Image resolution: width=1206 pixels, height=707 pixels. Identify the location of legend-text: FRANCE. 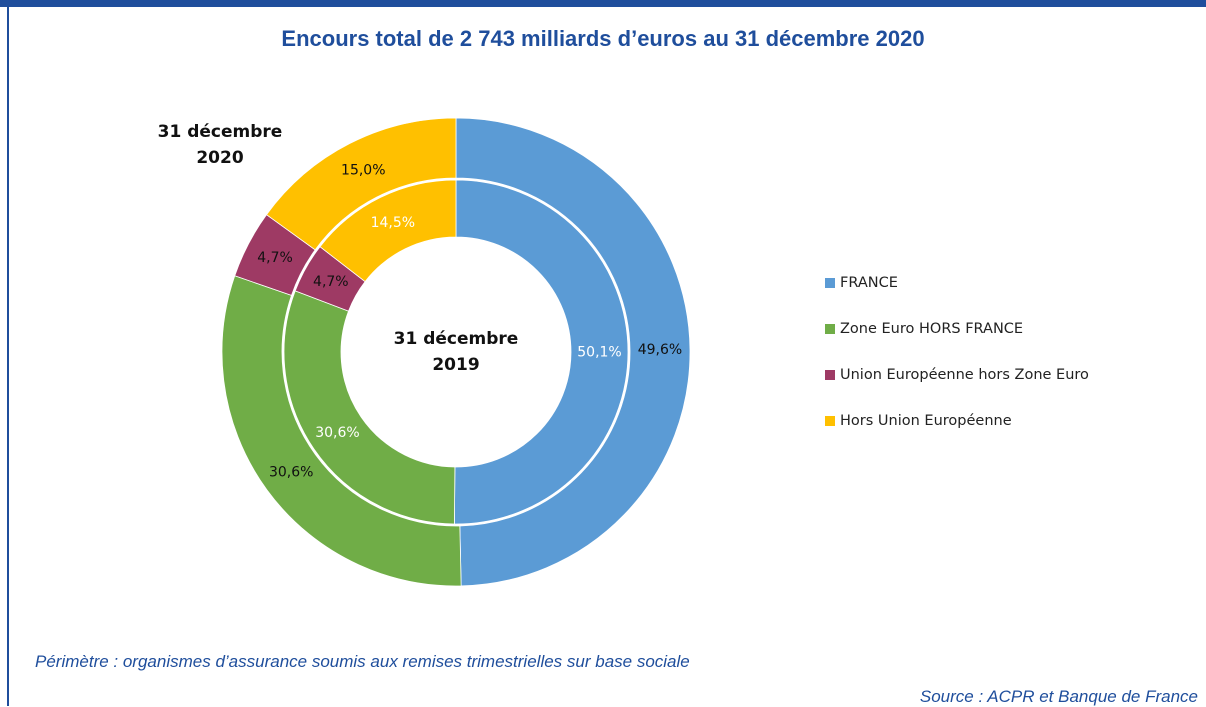
(869, 283).